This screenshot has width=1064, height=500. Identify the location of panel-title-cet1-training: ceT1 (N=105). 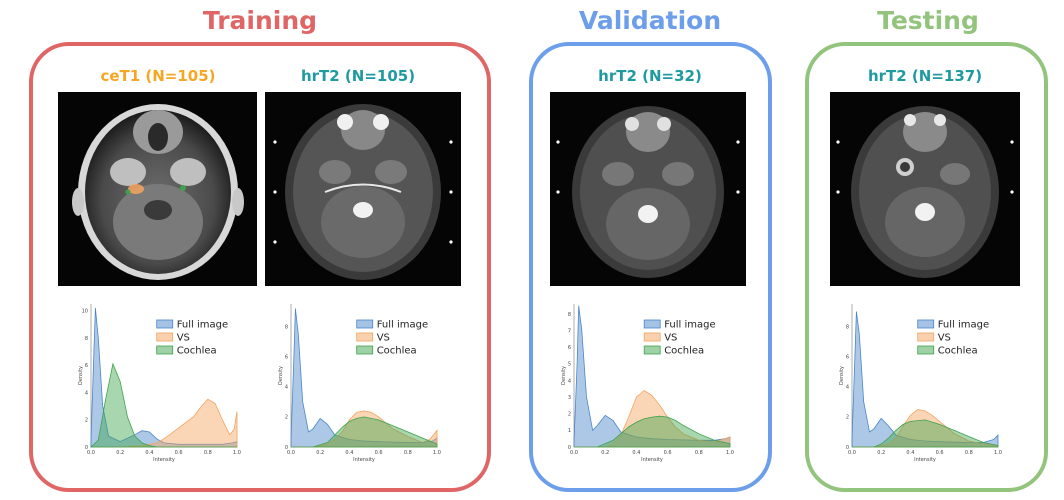
(158, 76).